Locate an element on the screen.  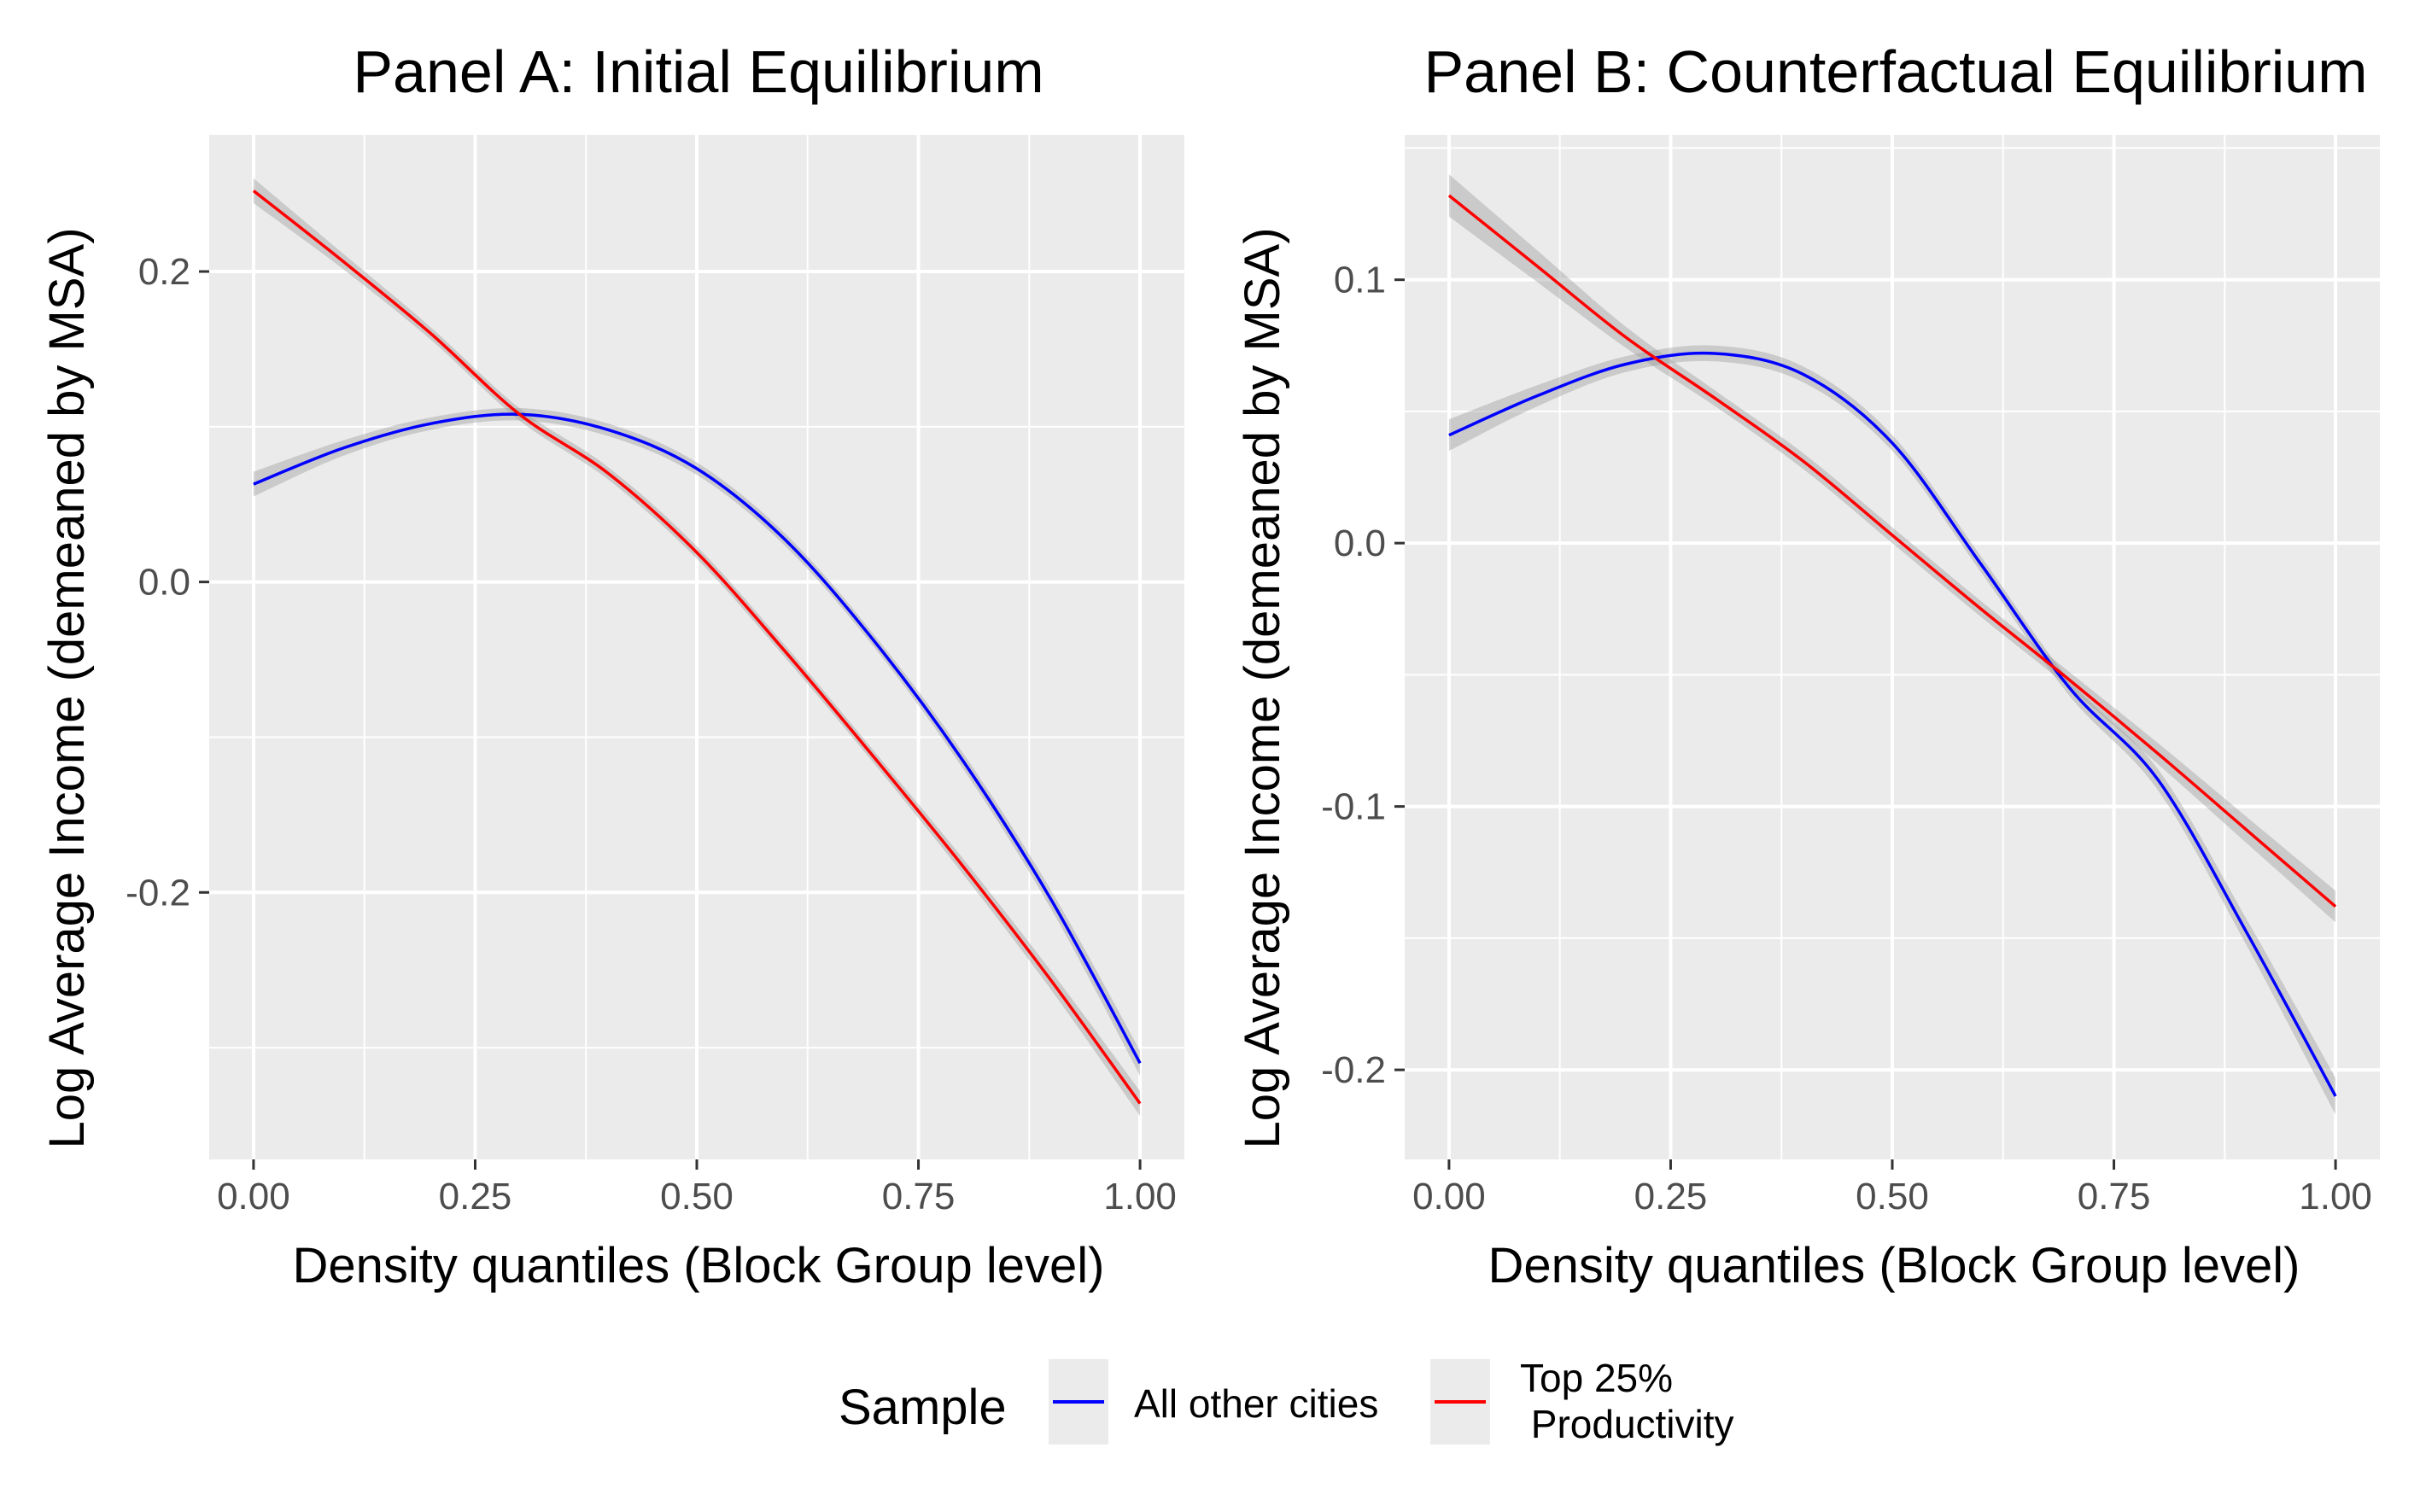
panel-a-x-tick-label: 1.00 is located at coordinates (1140, 1196).